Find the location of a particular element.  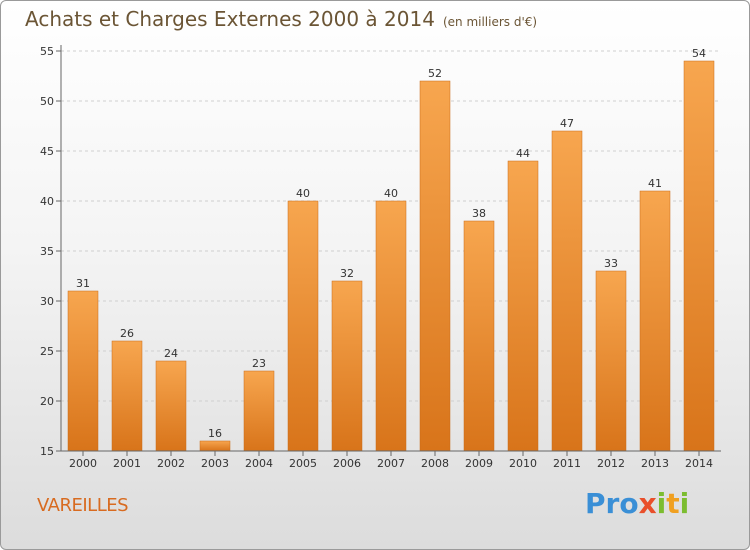

x-tick-label-2005: 2005 is located at coordinates (303, 463).